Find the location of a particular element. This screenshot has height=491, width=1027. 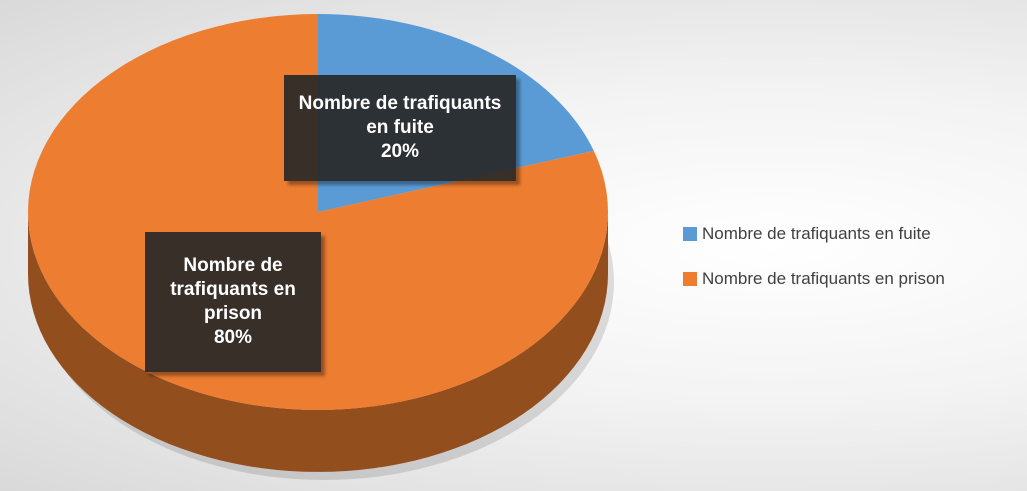

data-label: Nombre de trafiquants en prison 80% is located at coordinates (233, 302).